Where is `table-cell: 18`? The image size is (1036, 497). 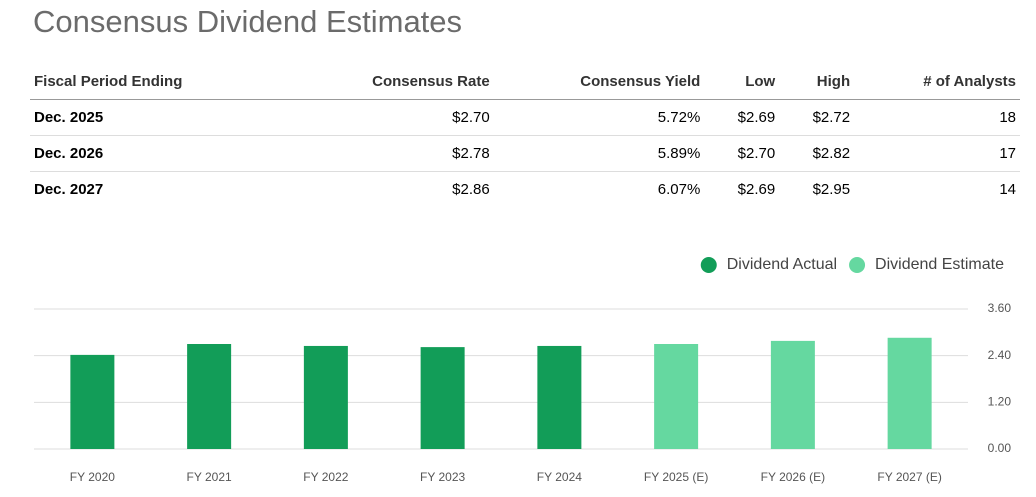 table-cell: 18 is located at coordinates (937, 117).